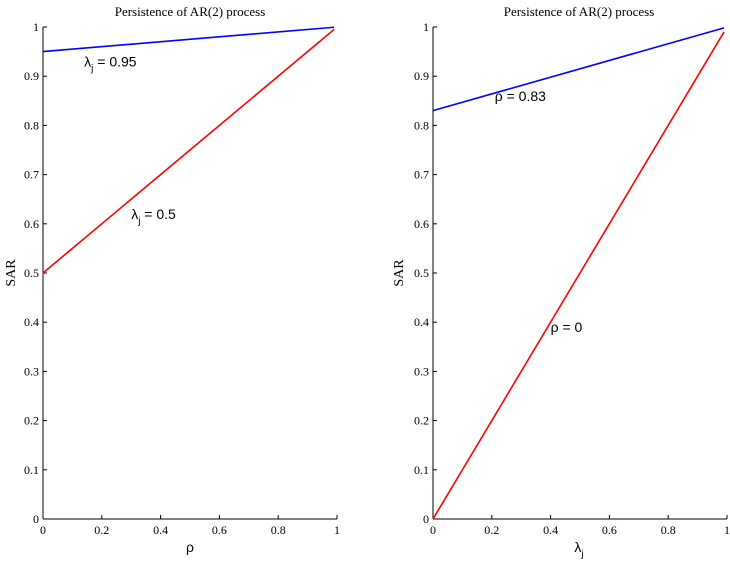 The height and width of the screenshot is (564, 730). What do you see at coordinates (578, 69) in the screenshot?
I see `right-series-line-blue` at bounding box center [578, 69].